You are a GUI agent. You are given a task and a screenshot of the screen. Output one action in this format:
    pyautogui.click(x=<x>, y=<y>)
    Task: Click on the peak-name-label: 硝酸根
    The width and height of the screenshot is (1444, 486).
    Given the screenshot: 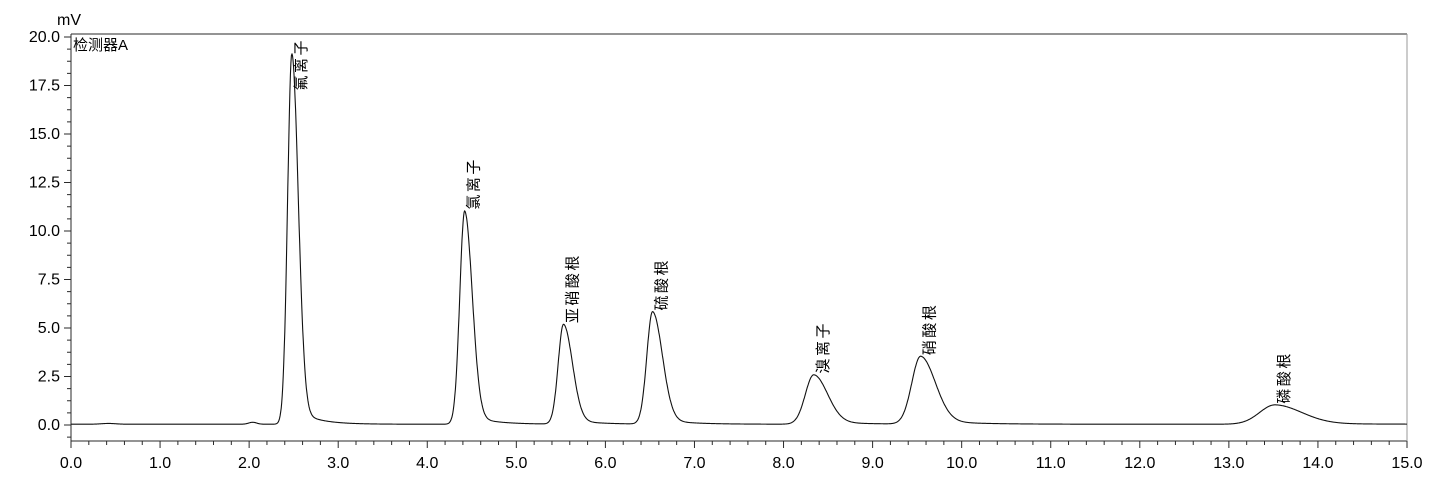 What is the action you would take?
    pyautogui.click(x=930, y=329)
    